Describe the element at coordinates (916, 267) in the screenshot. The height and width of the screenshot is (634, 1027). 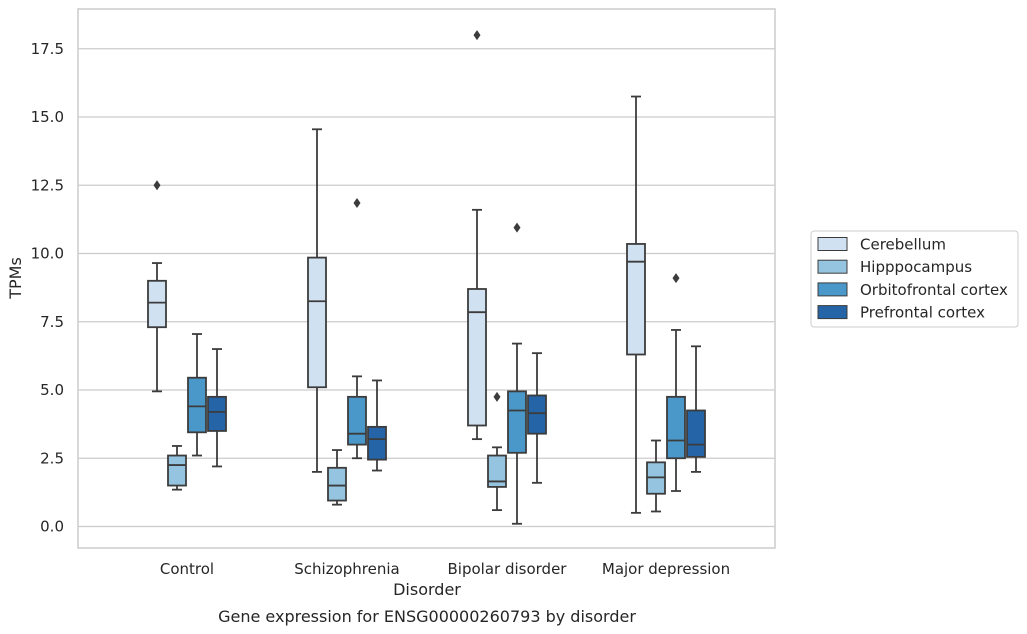
I see `legend-label: Hipppocampus` at that location.